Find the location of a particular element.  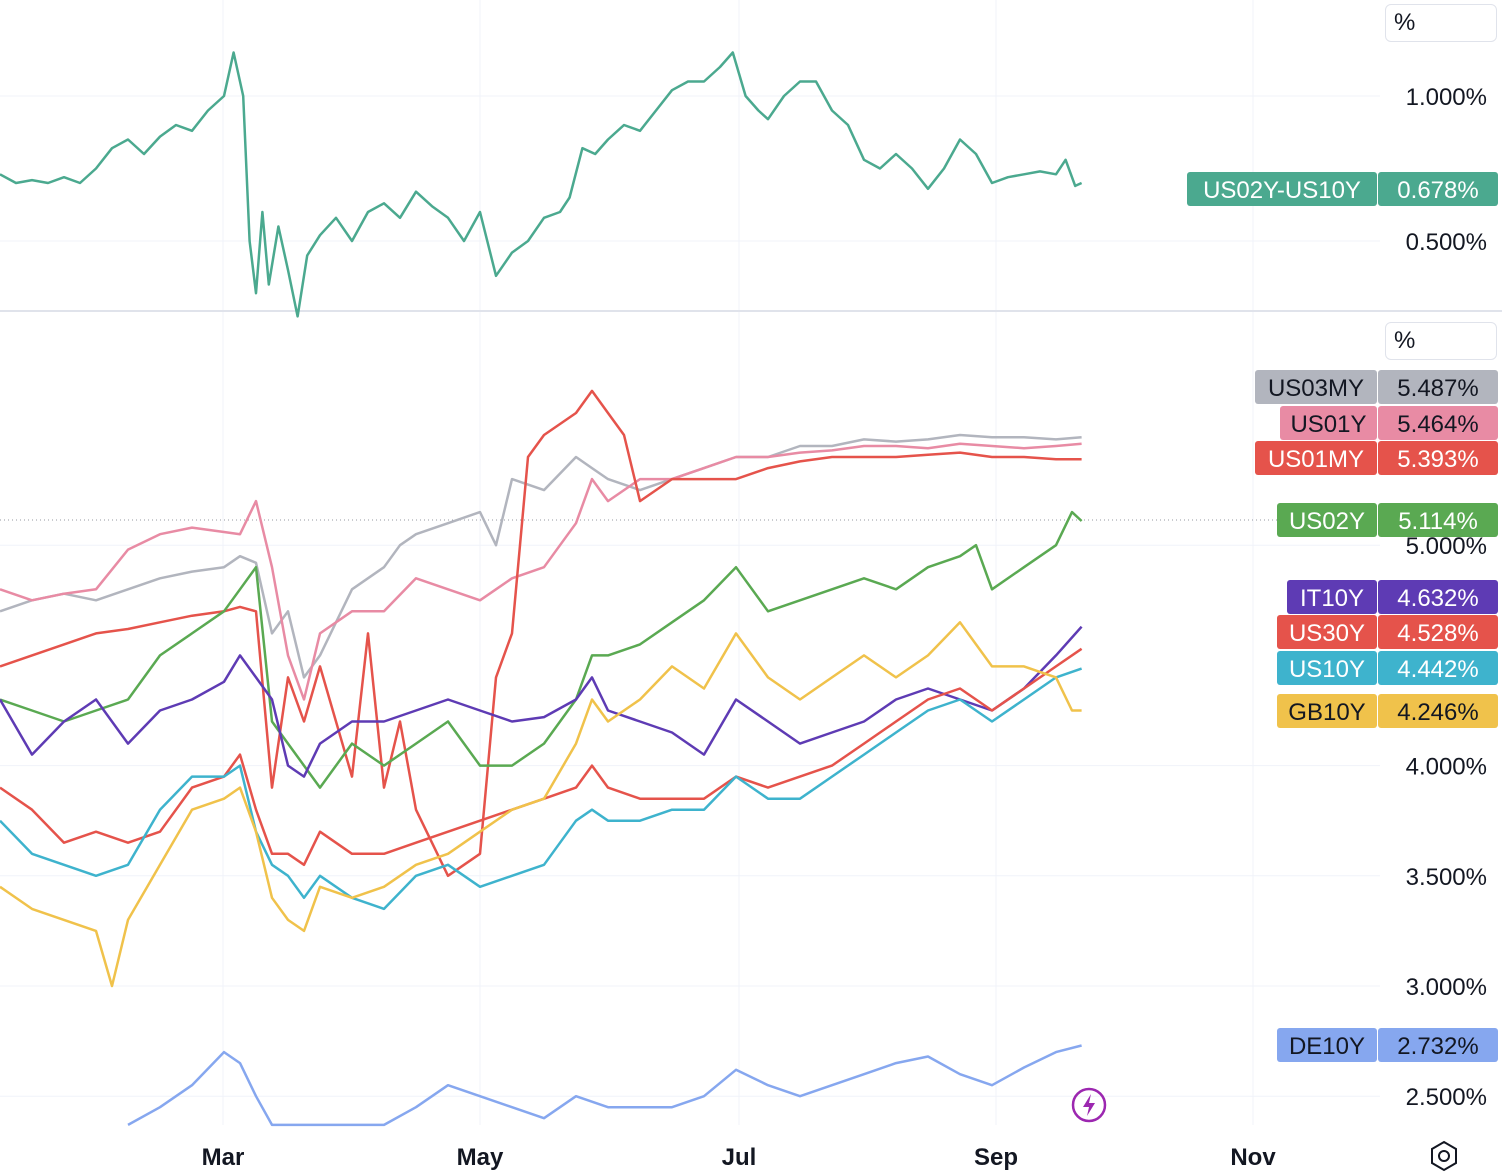

series-tag-name: DE10Y is located at coordinates (1327, 1046).